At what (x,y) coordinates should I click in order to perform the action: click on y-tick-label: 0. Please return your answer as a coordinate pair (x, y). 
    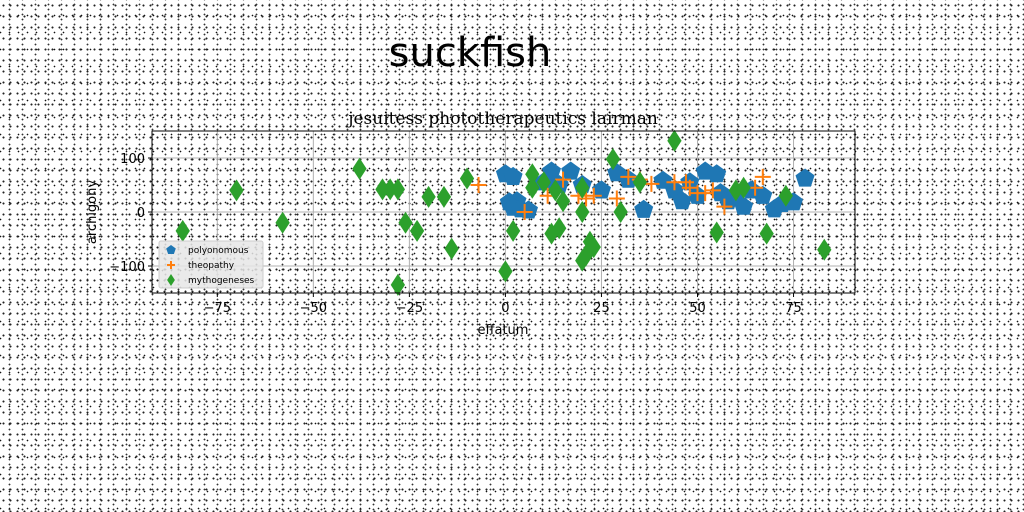
    Looking at the image, I should click on (141, 213).